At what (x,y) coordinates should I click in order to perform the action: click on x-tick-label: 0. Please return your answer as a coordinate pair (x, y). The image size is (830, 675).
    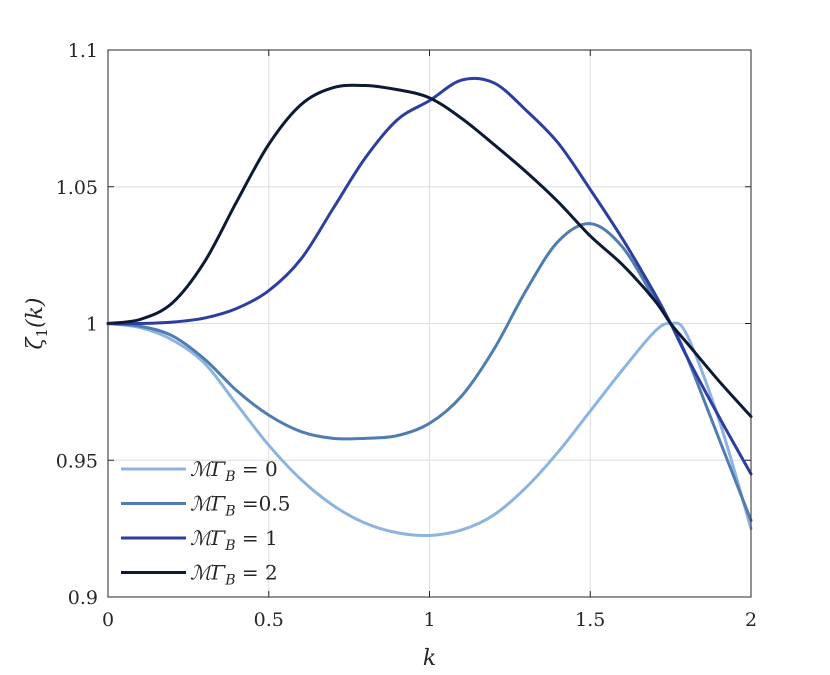
    Looking at the image, I should click on (108, 620).